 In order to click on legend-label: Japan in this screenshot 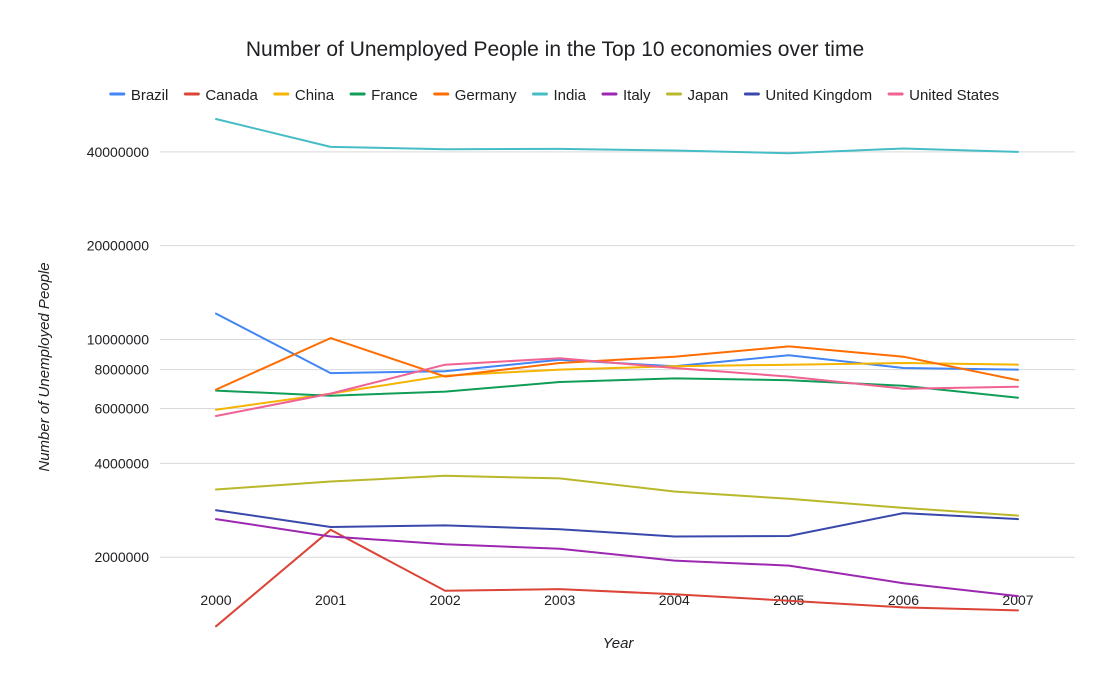, I will do `click(708, 95)`.